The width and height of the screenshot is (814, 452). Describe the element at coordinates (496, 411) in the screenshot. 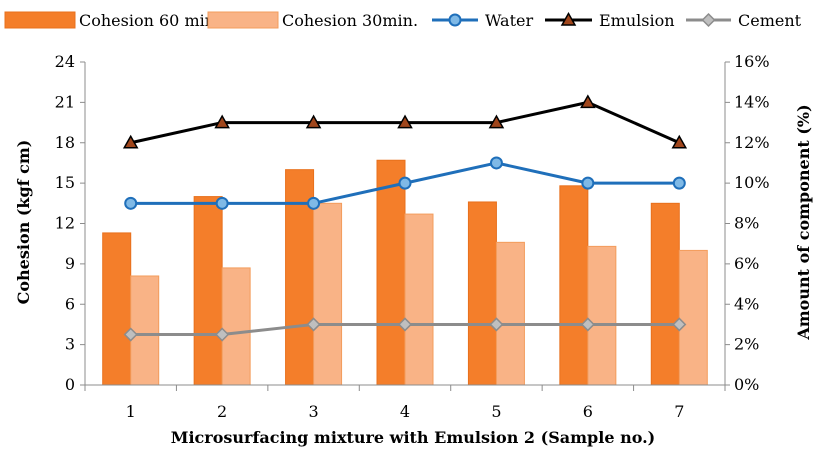

I see `x-tick-label: 5` at that location.